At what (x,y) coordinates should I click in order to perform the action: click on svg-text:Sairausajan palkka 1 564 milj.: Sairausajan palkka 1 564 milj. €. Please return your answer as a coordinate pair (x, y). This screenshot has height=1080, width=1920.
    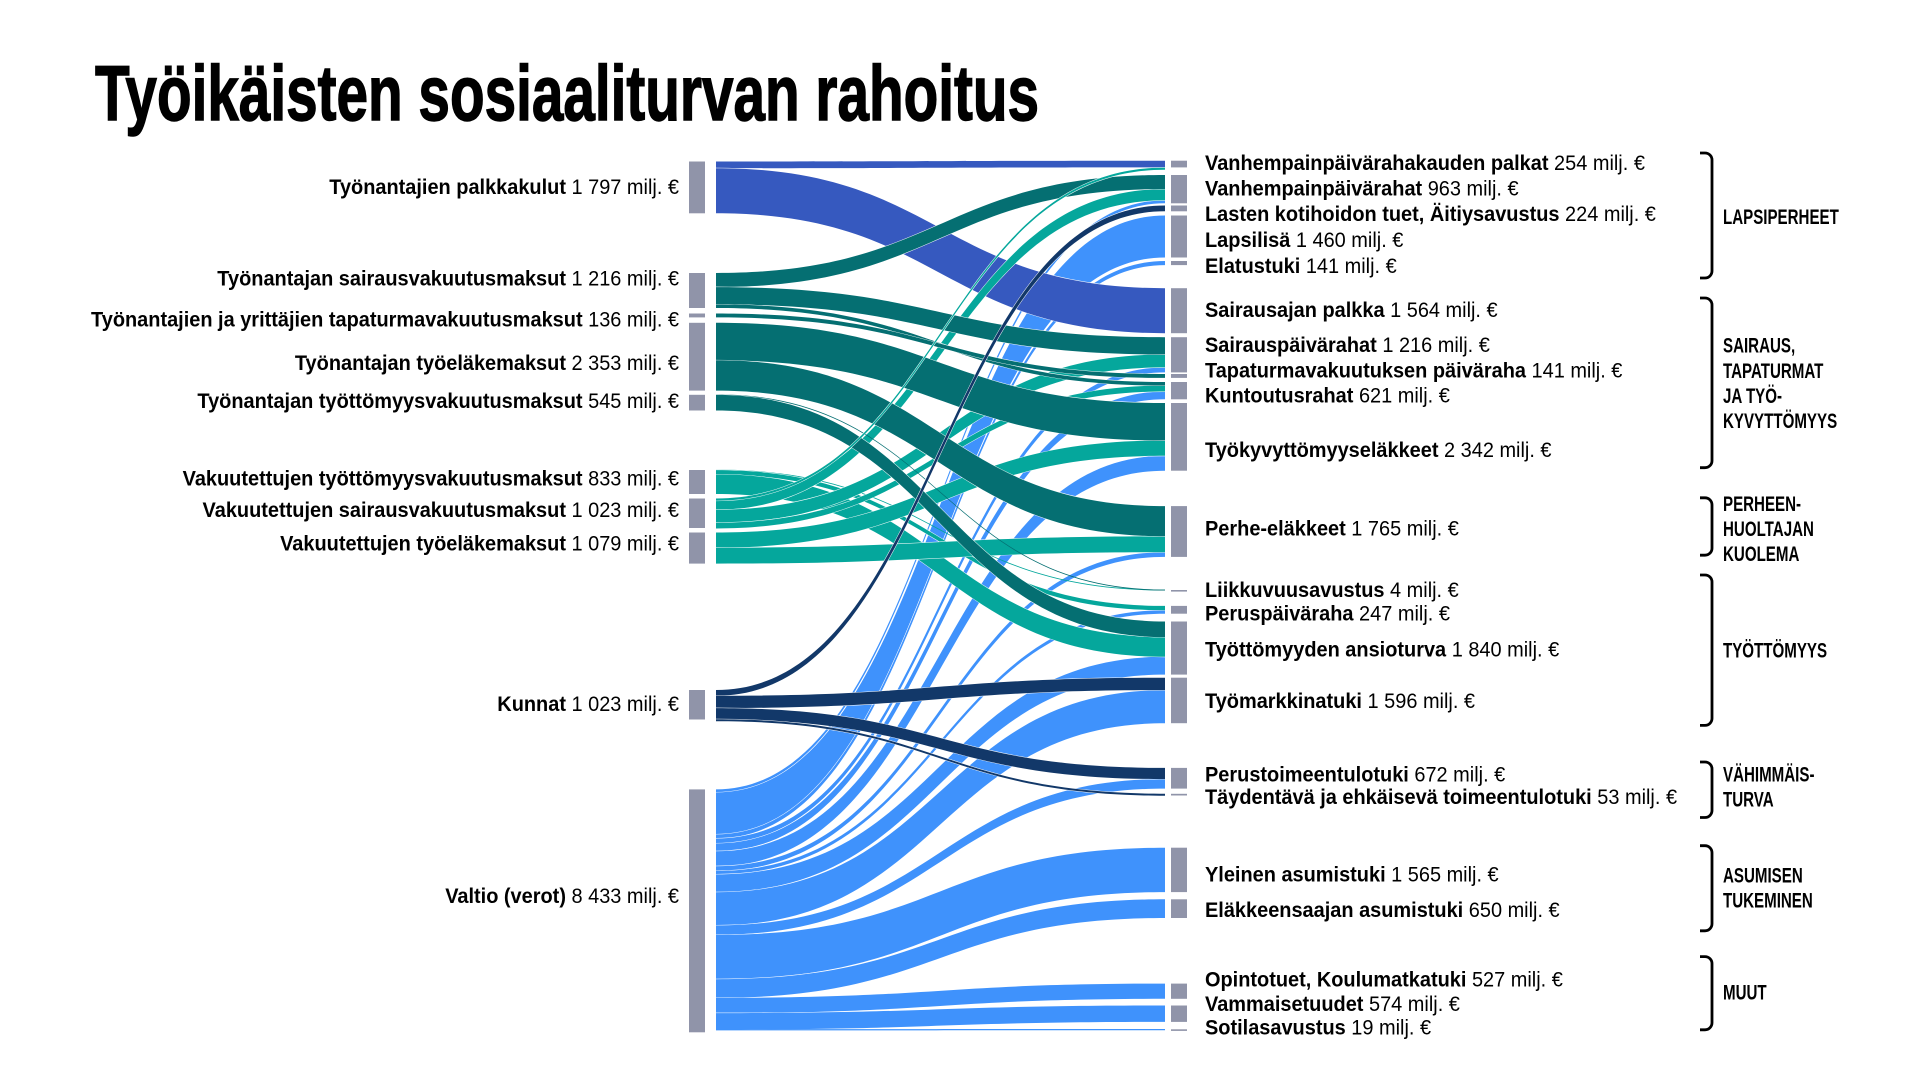
    Looking at the image, I should click on (1351, 311).